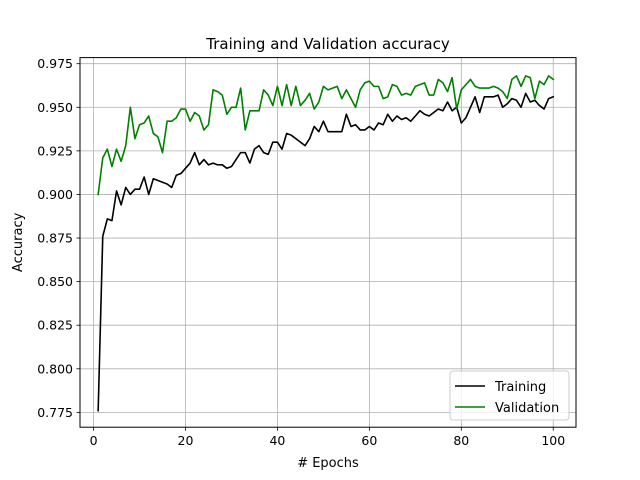 The image size is (640, 480). Describe the element at coordinates (94, 440) in the screenshot. I see `x-tick-label: 0` at that location.